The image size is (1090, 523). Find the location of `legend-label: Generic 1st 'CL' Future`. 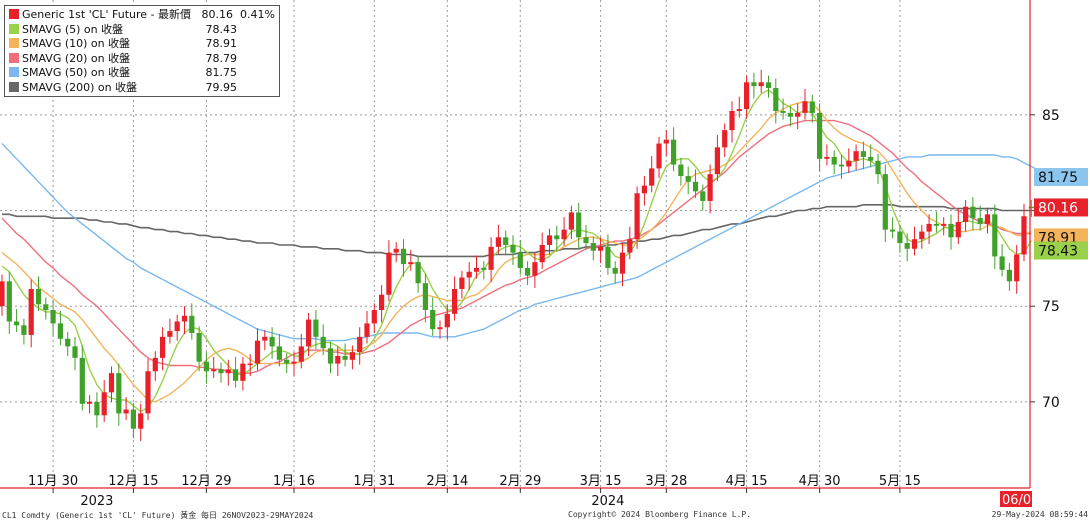

legend-label: Generic 1st 'CL' Future is located at coordinates (85, 14).